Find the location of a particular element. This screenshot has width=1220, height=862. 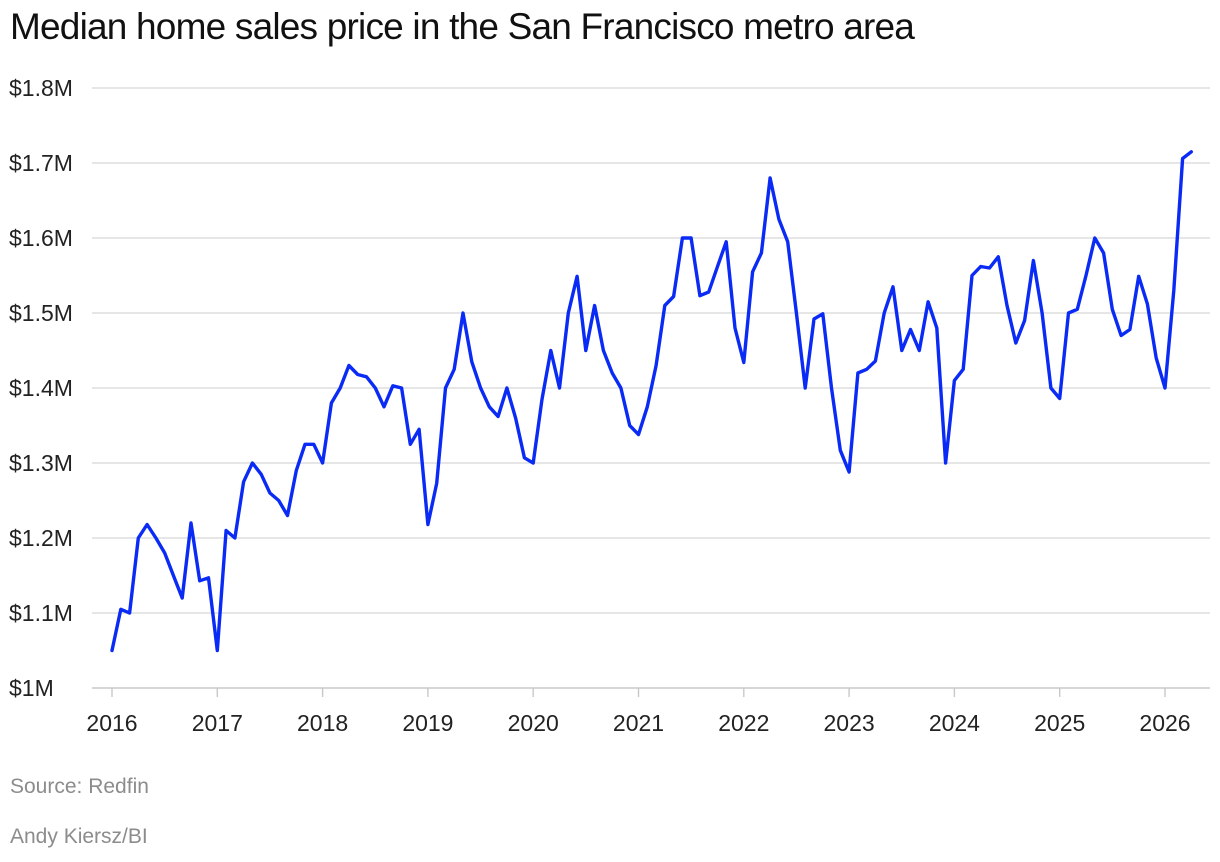

y-tick-label: $1.5M is located at coordinates (41, 313).